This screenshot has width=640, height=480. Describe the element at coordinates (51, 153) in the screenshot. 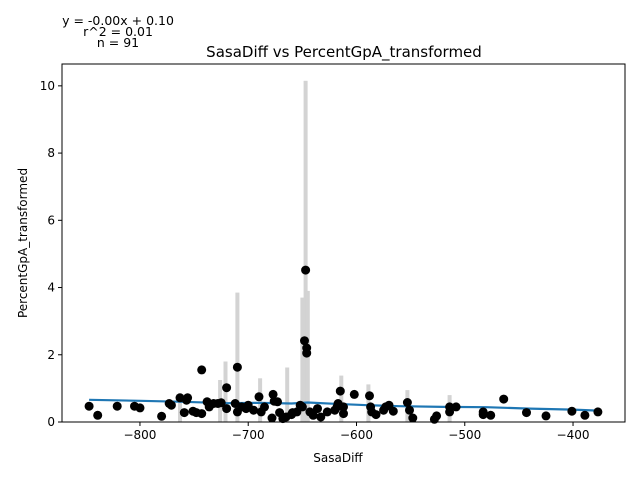

I see `y-tick-label-4: 8` at that location.